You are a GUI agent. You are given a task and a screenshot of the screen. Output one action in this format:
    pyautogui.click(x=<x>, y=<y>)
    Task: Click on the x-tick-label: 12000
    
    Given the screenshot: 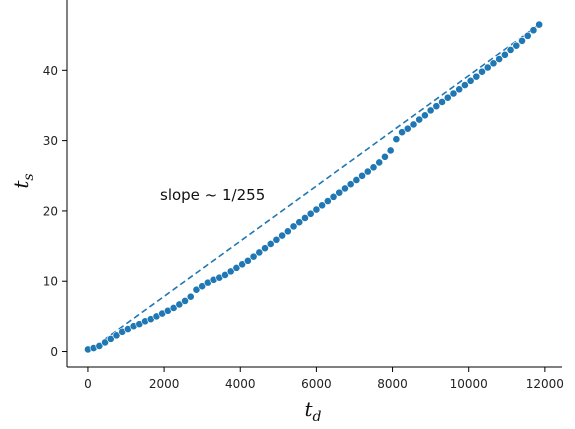 What is the action you would take?
    pyautogui.click(x=545, y=384)
    